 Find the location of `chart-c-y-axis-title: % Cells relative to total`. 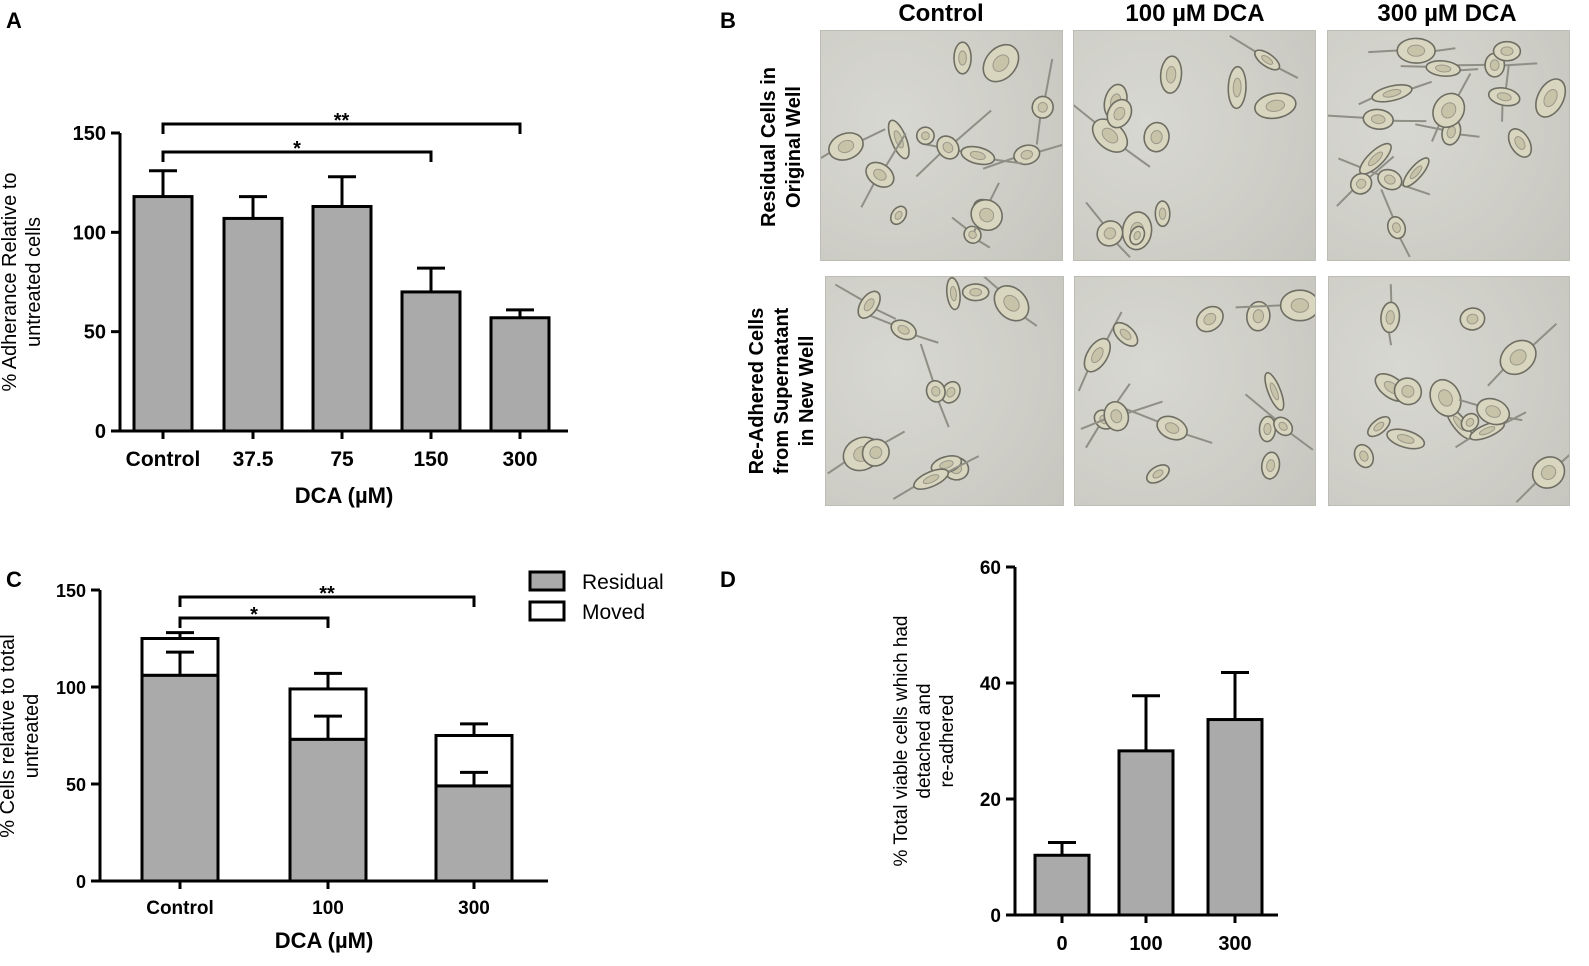

chart-c-y-axis-title: % Cells relative to total is located at coordinates (9, 735).